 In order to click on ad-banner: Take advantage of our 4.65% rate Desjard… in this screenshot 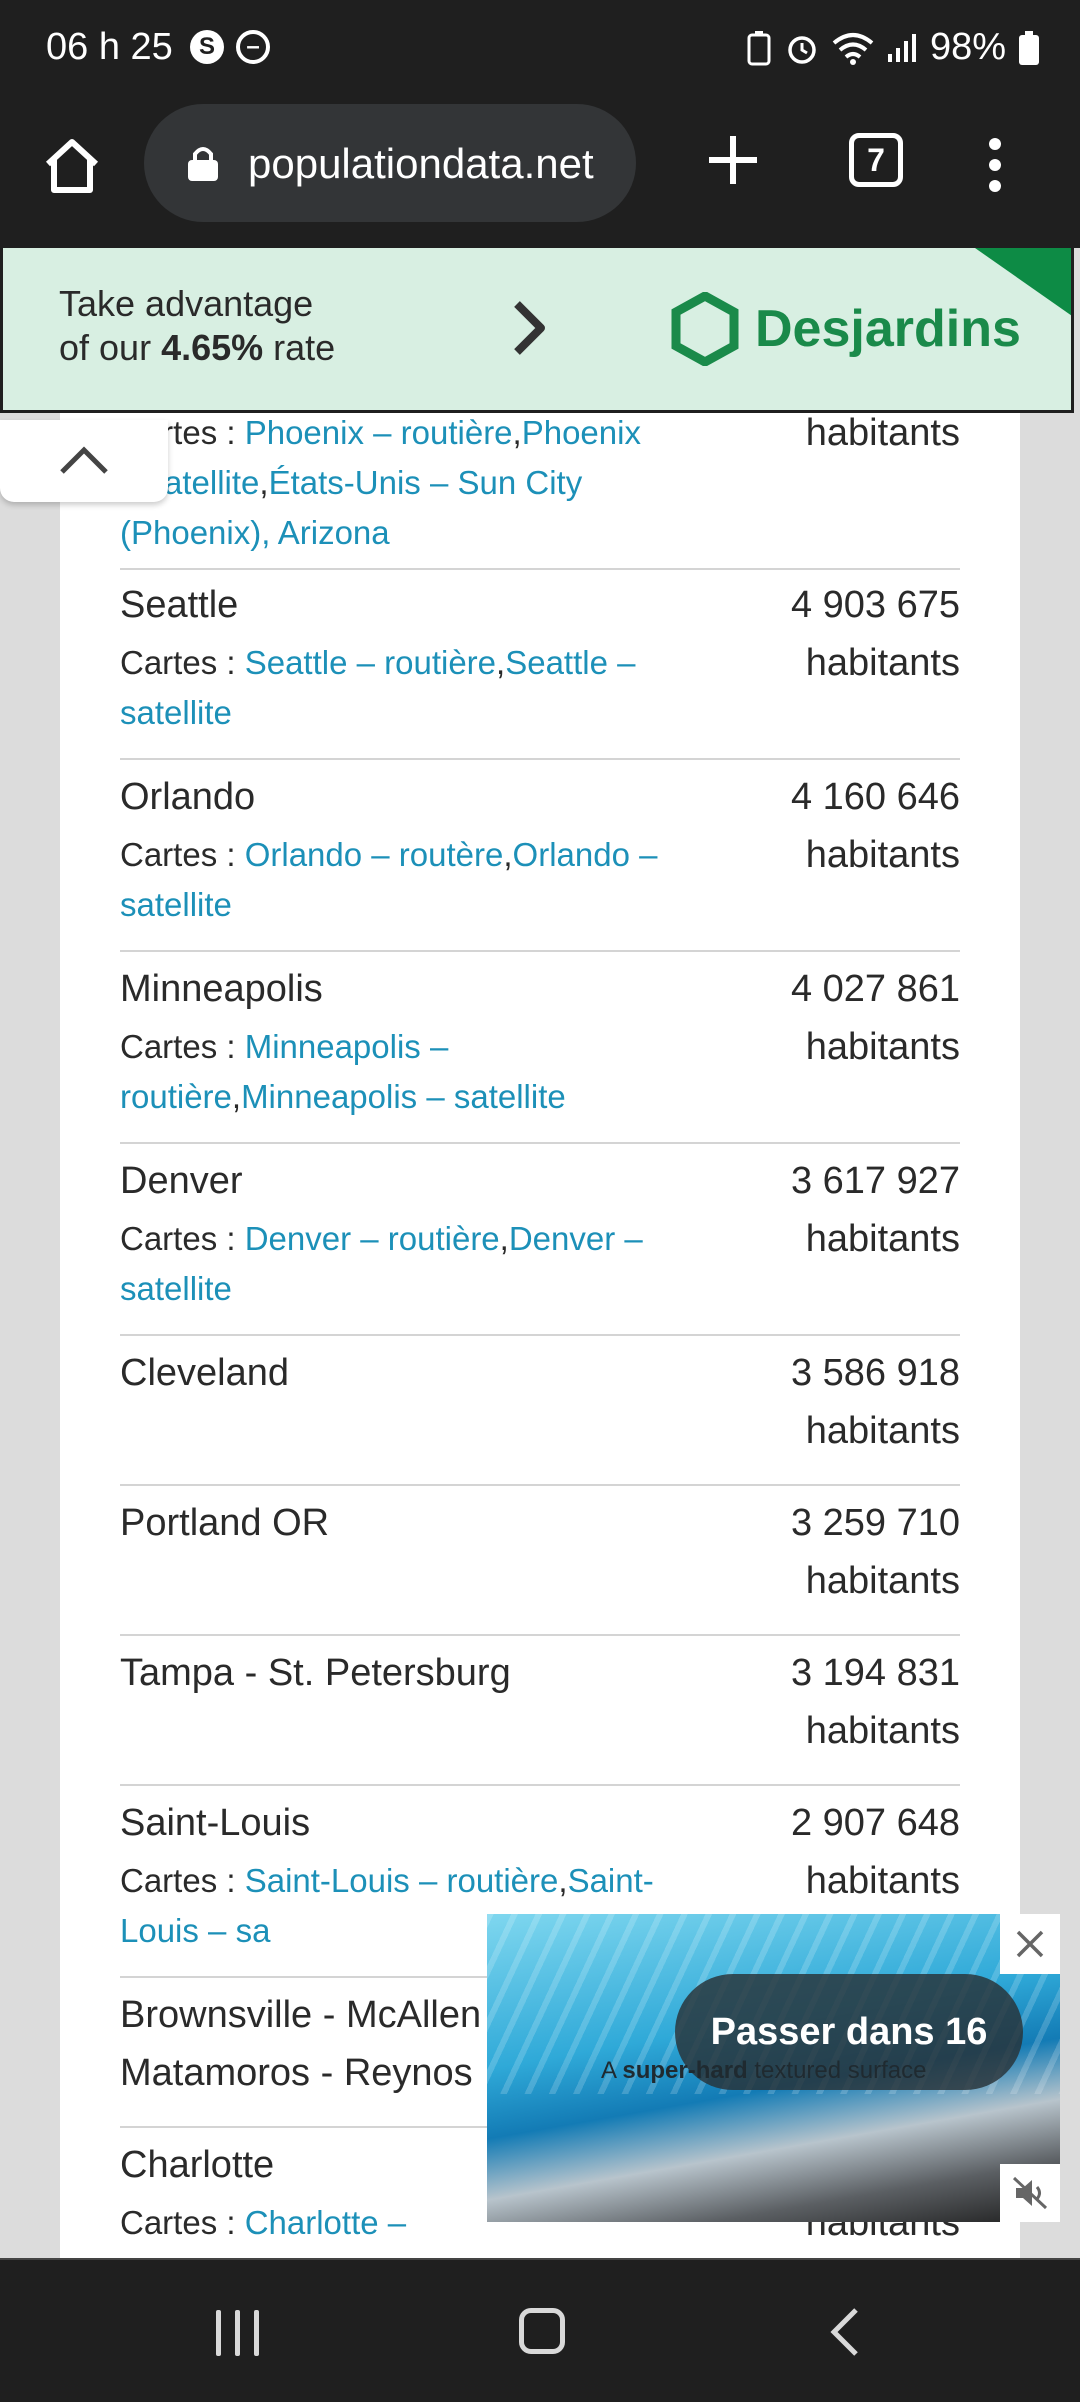, I will do `click(537, 330)`.